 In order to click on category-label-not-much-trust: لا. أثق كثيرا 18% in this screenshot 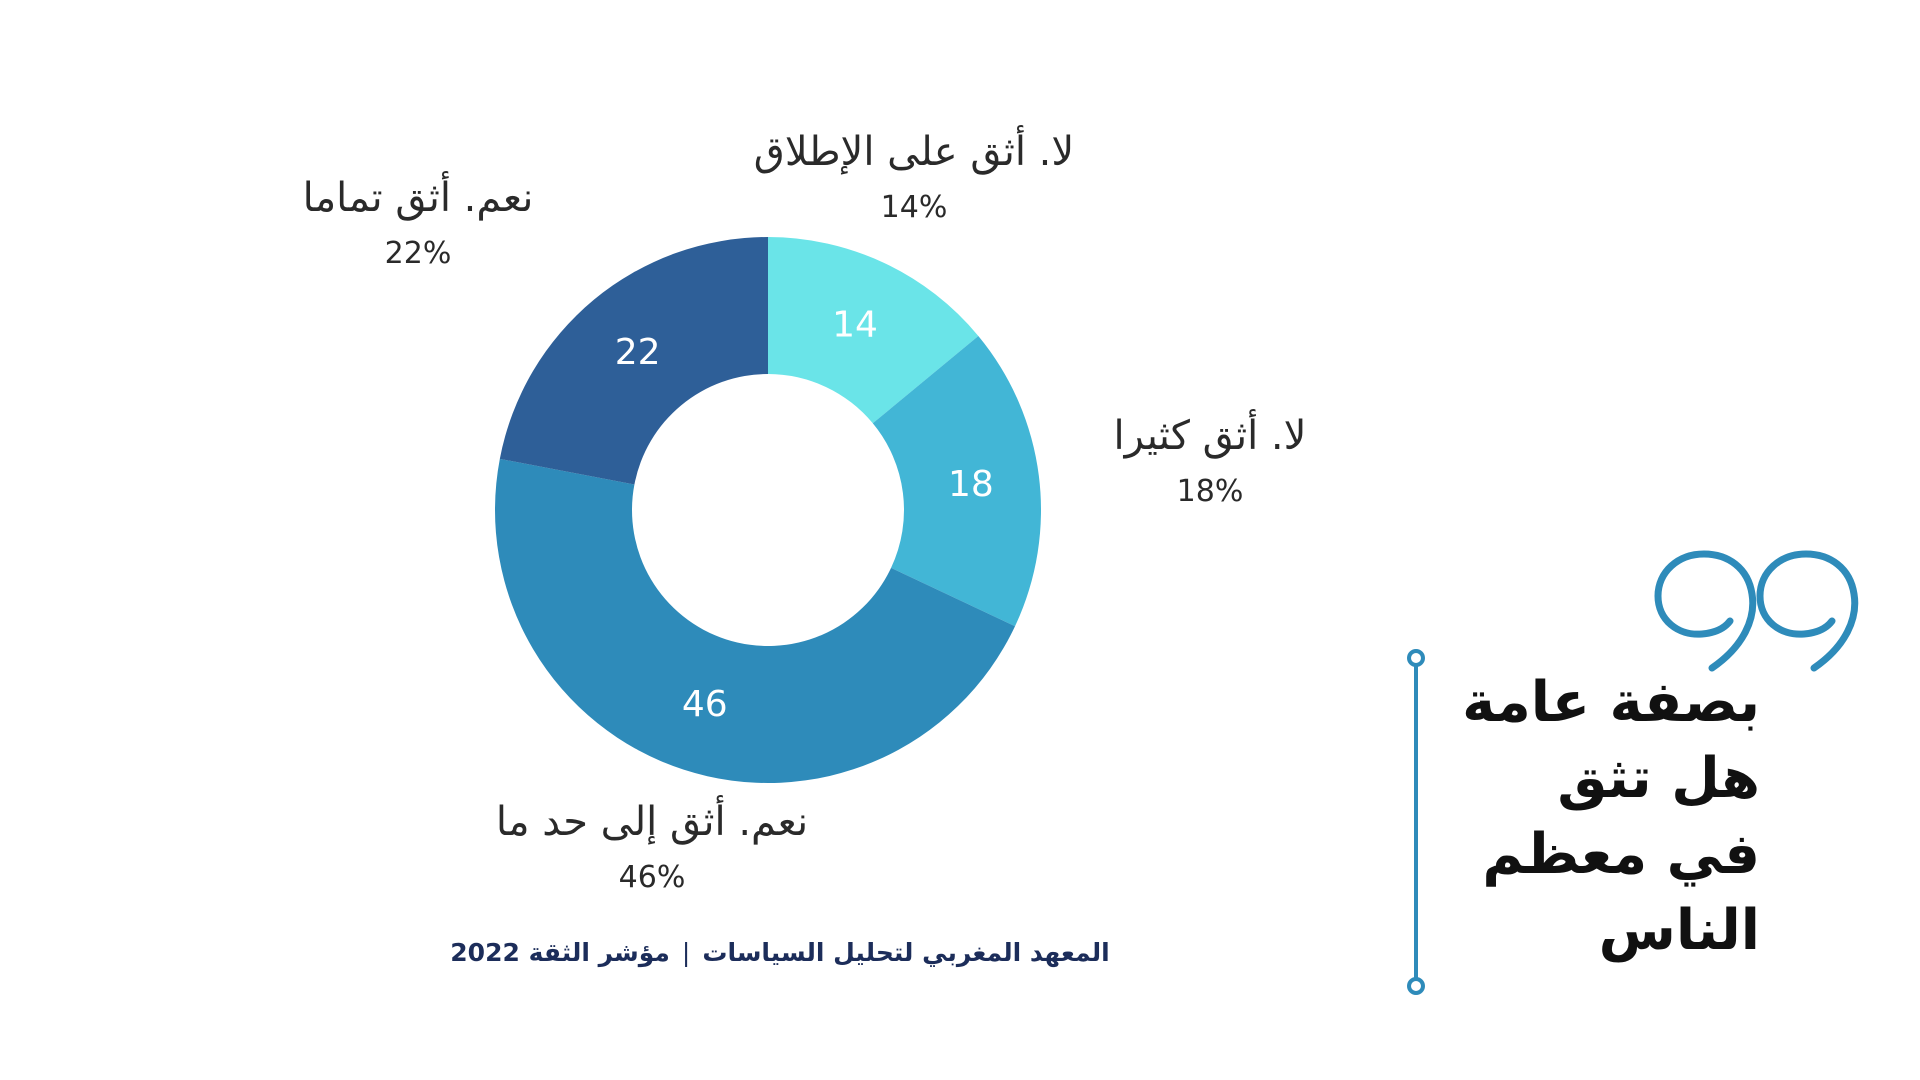, I will do `click(1210, 462)`.